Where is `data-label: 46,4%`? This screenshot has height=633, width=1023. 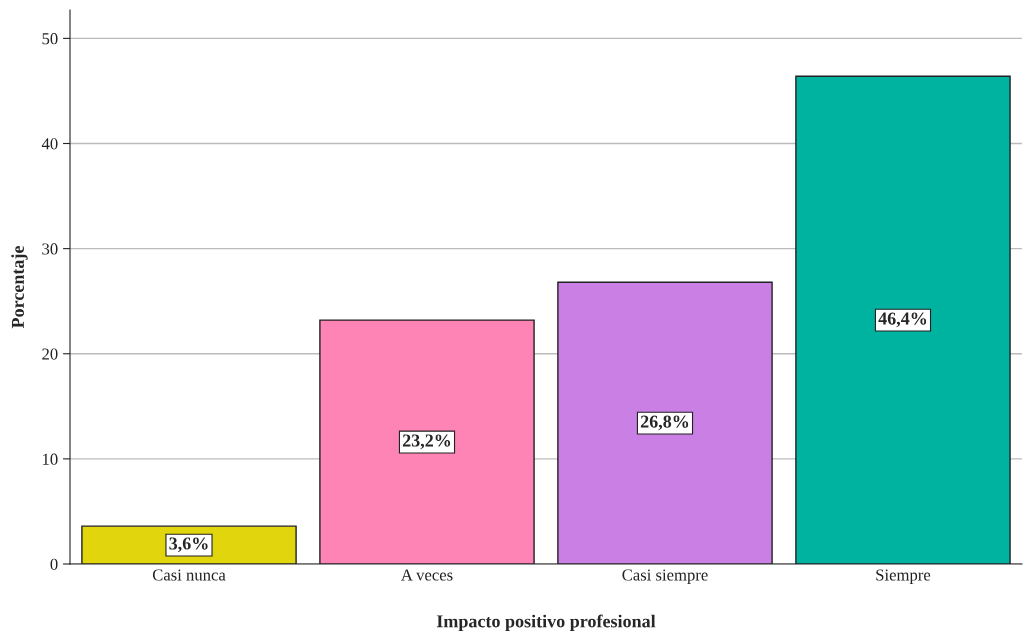
data-label: 46,4% is located at coordinates (902, 320).